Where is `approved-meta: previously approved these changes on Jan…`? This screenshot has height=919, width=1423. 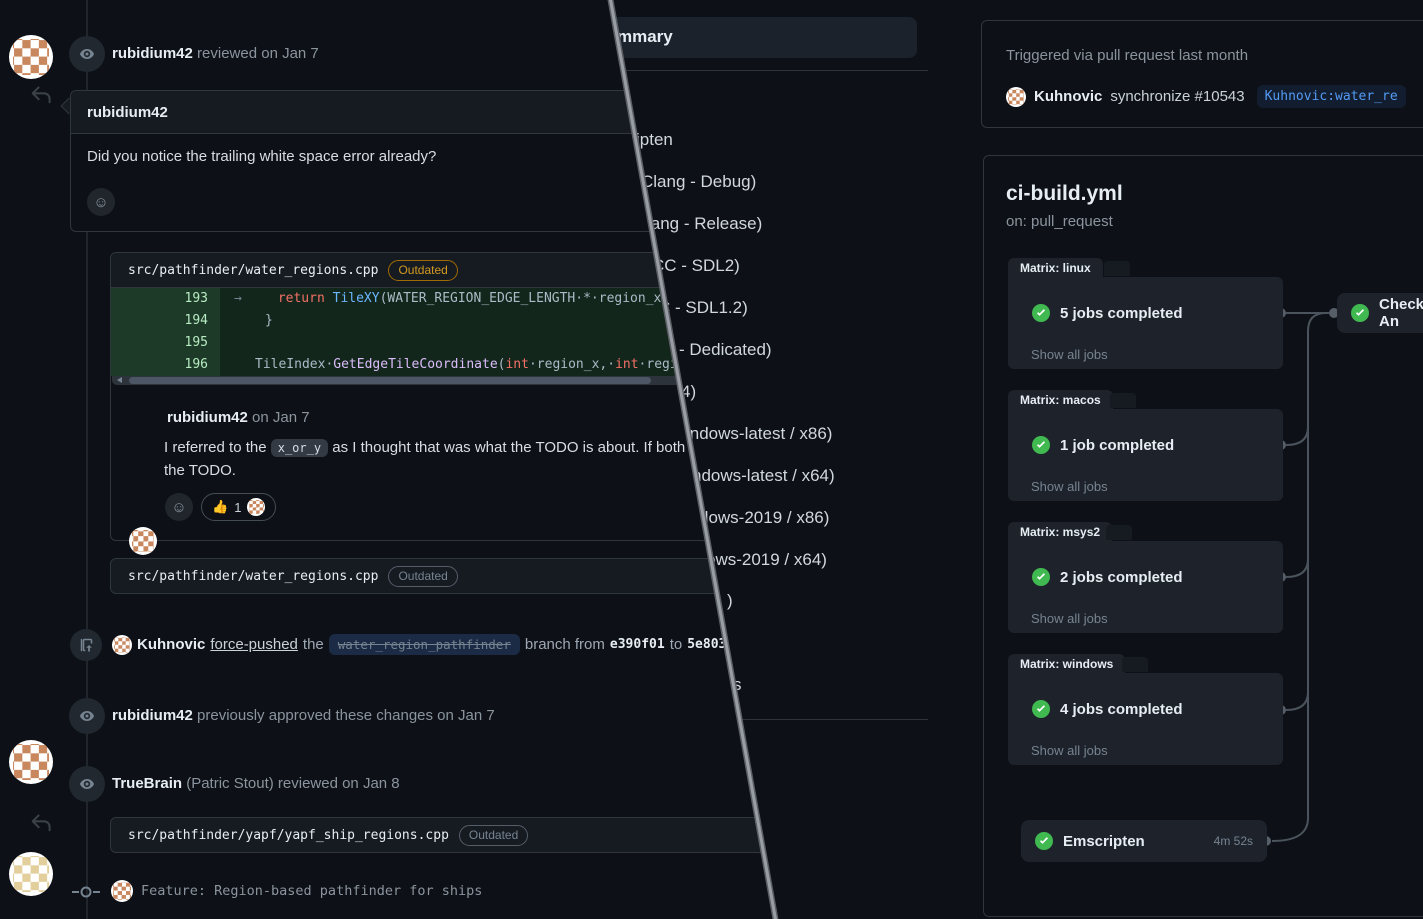 approved-meta: previously approved these changes on Jan… is located at coordinates (346, 715).